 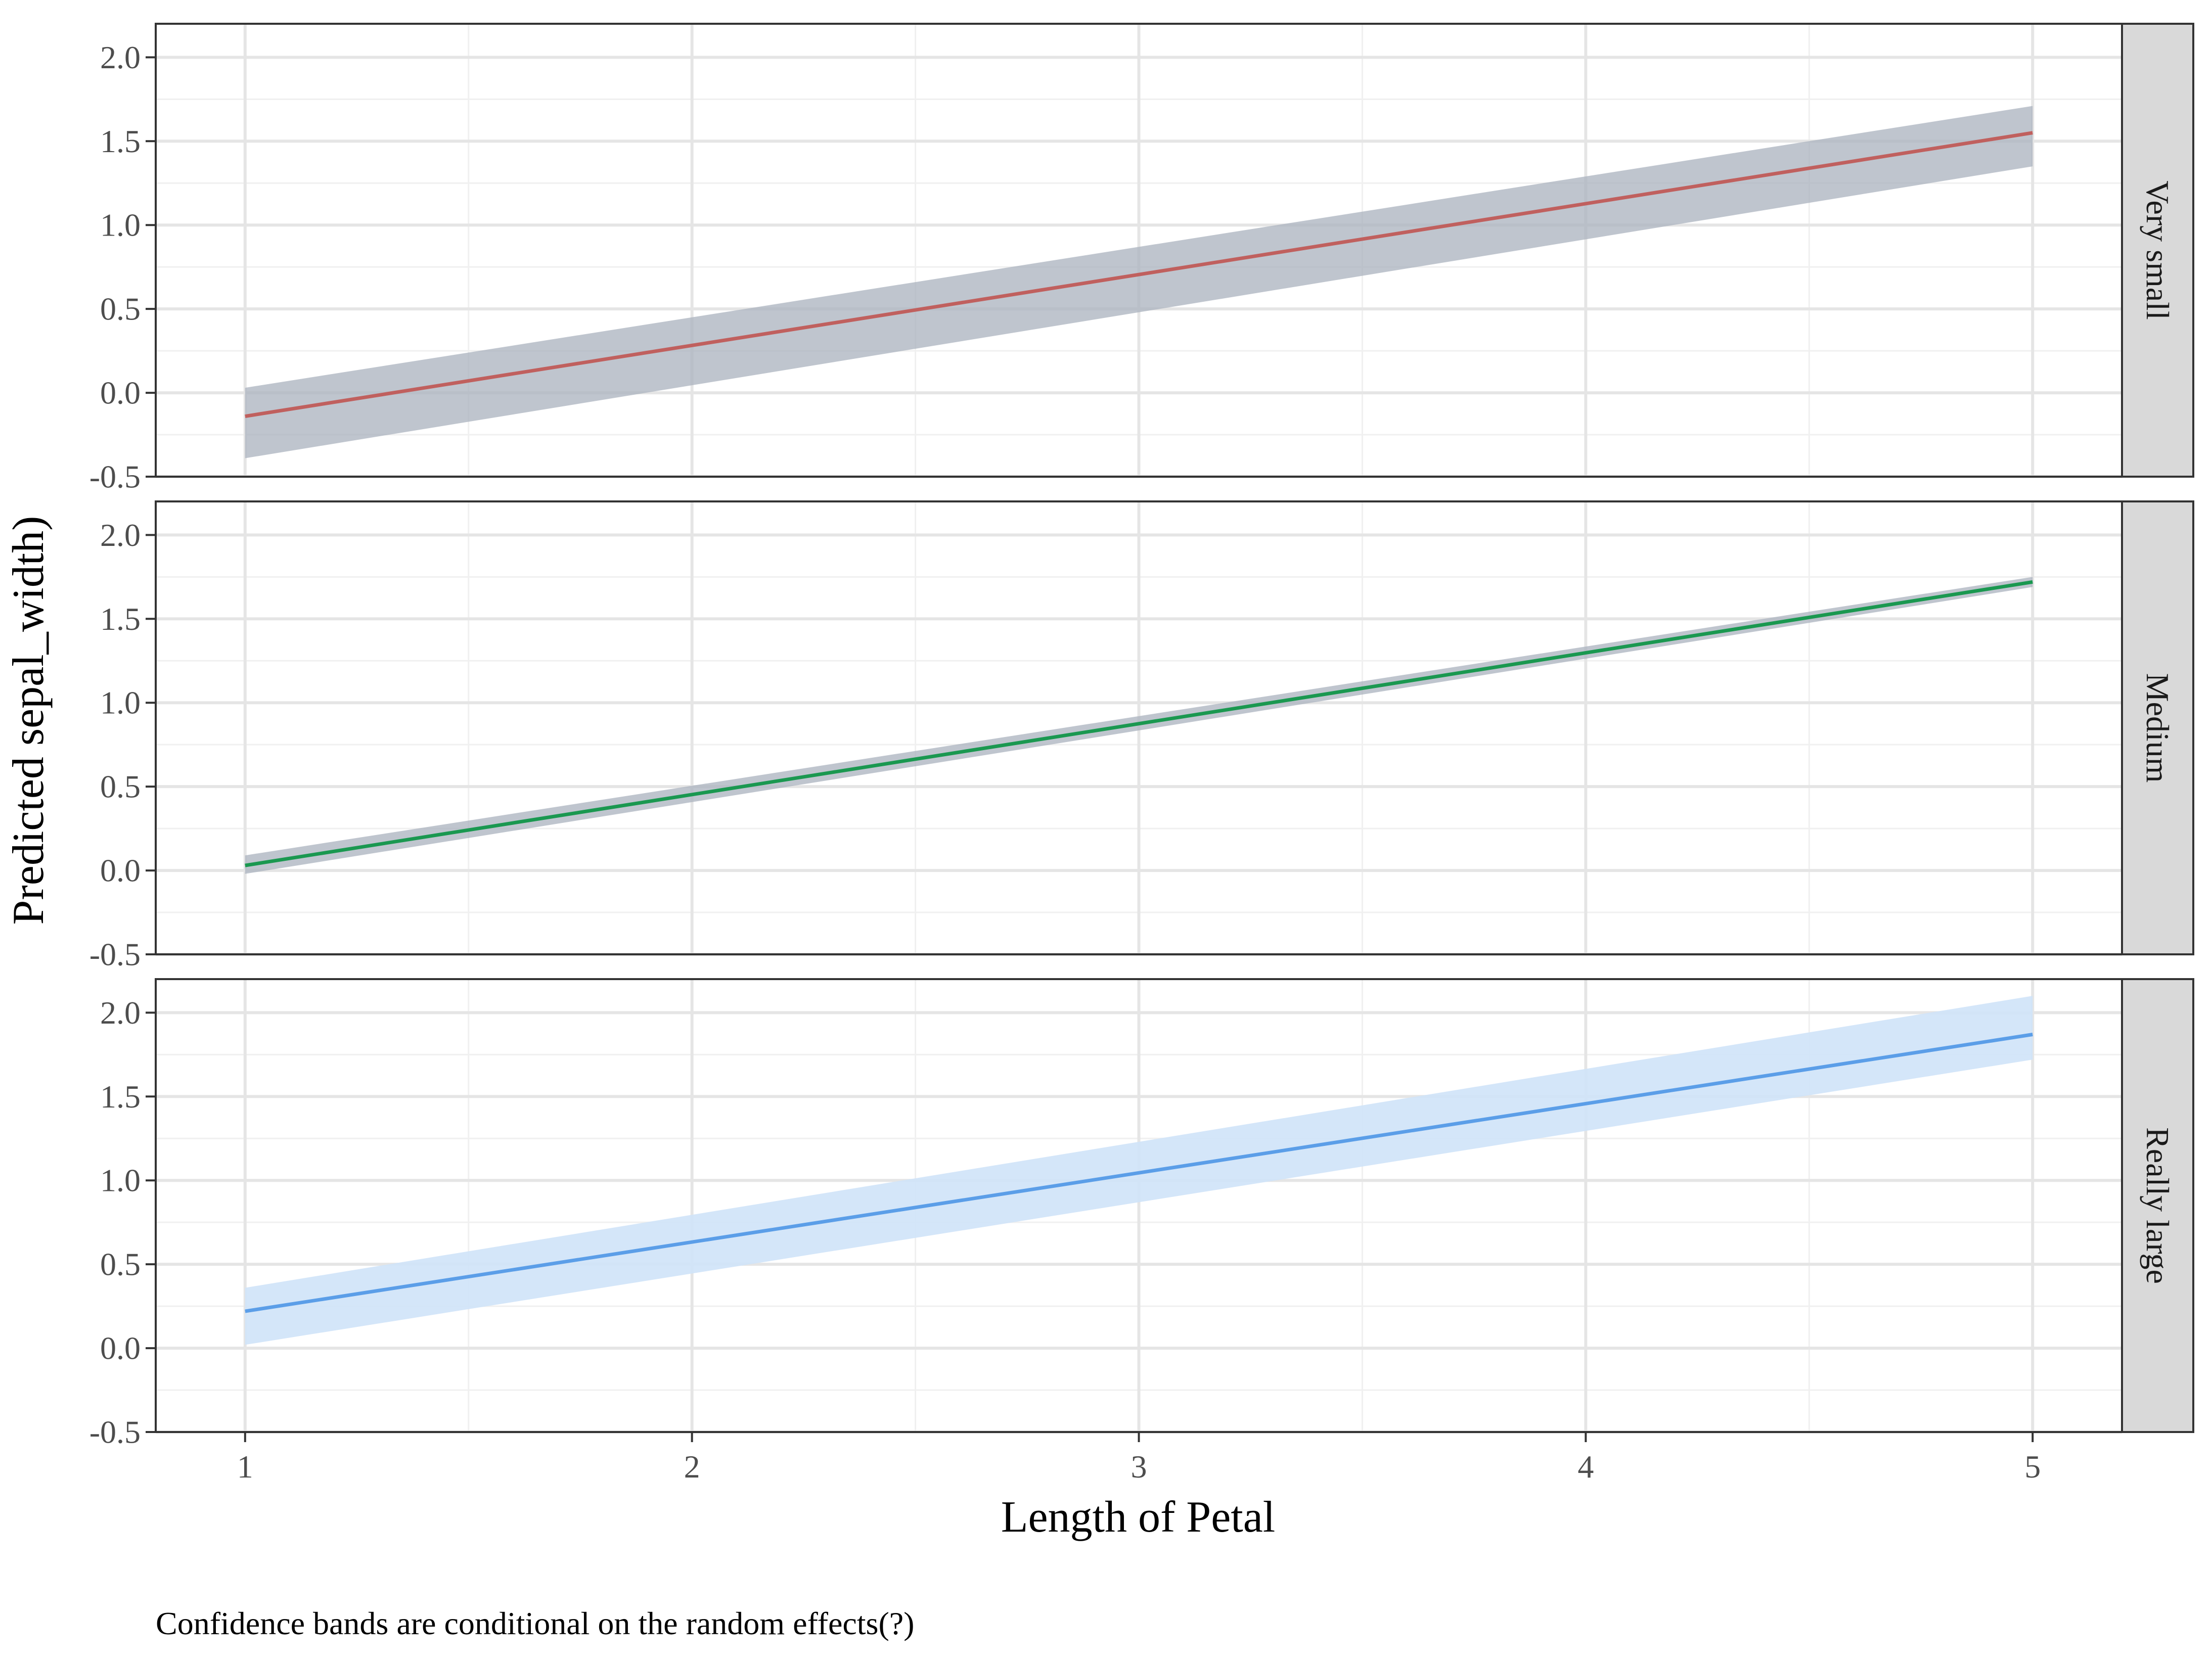 I want to click on facet-strip-label: Medium, so click(x=2158, y=728).